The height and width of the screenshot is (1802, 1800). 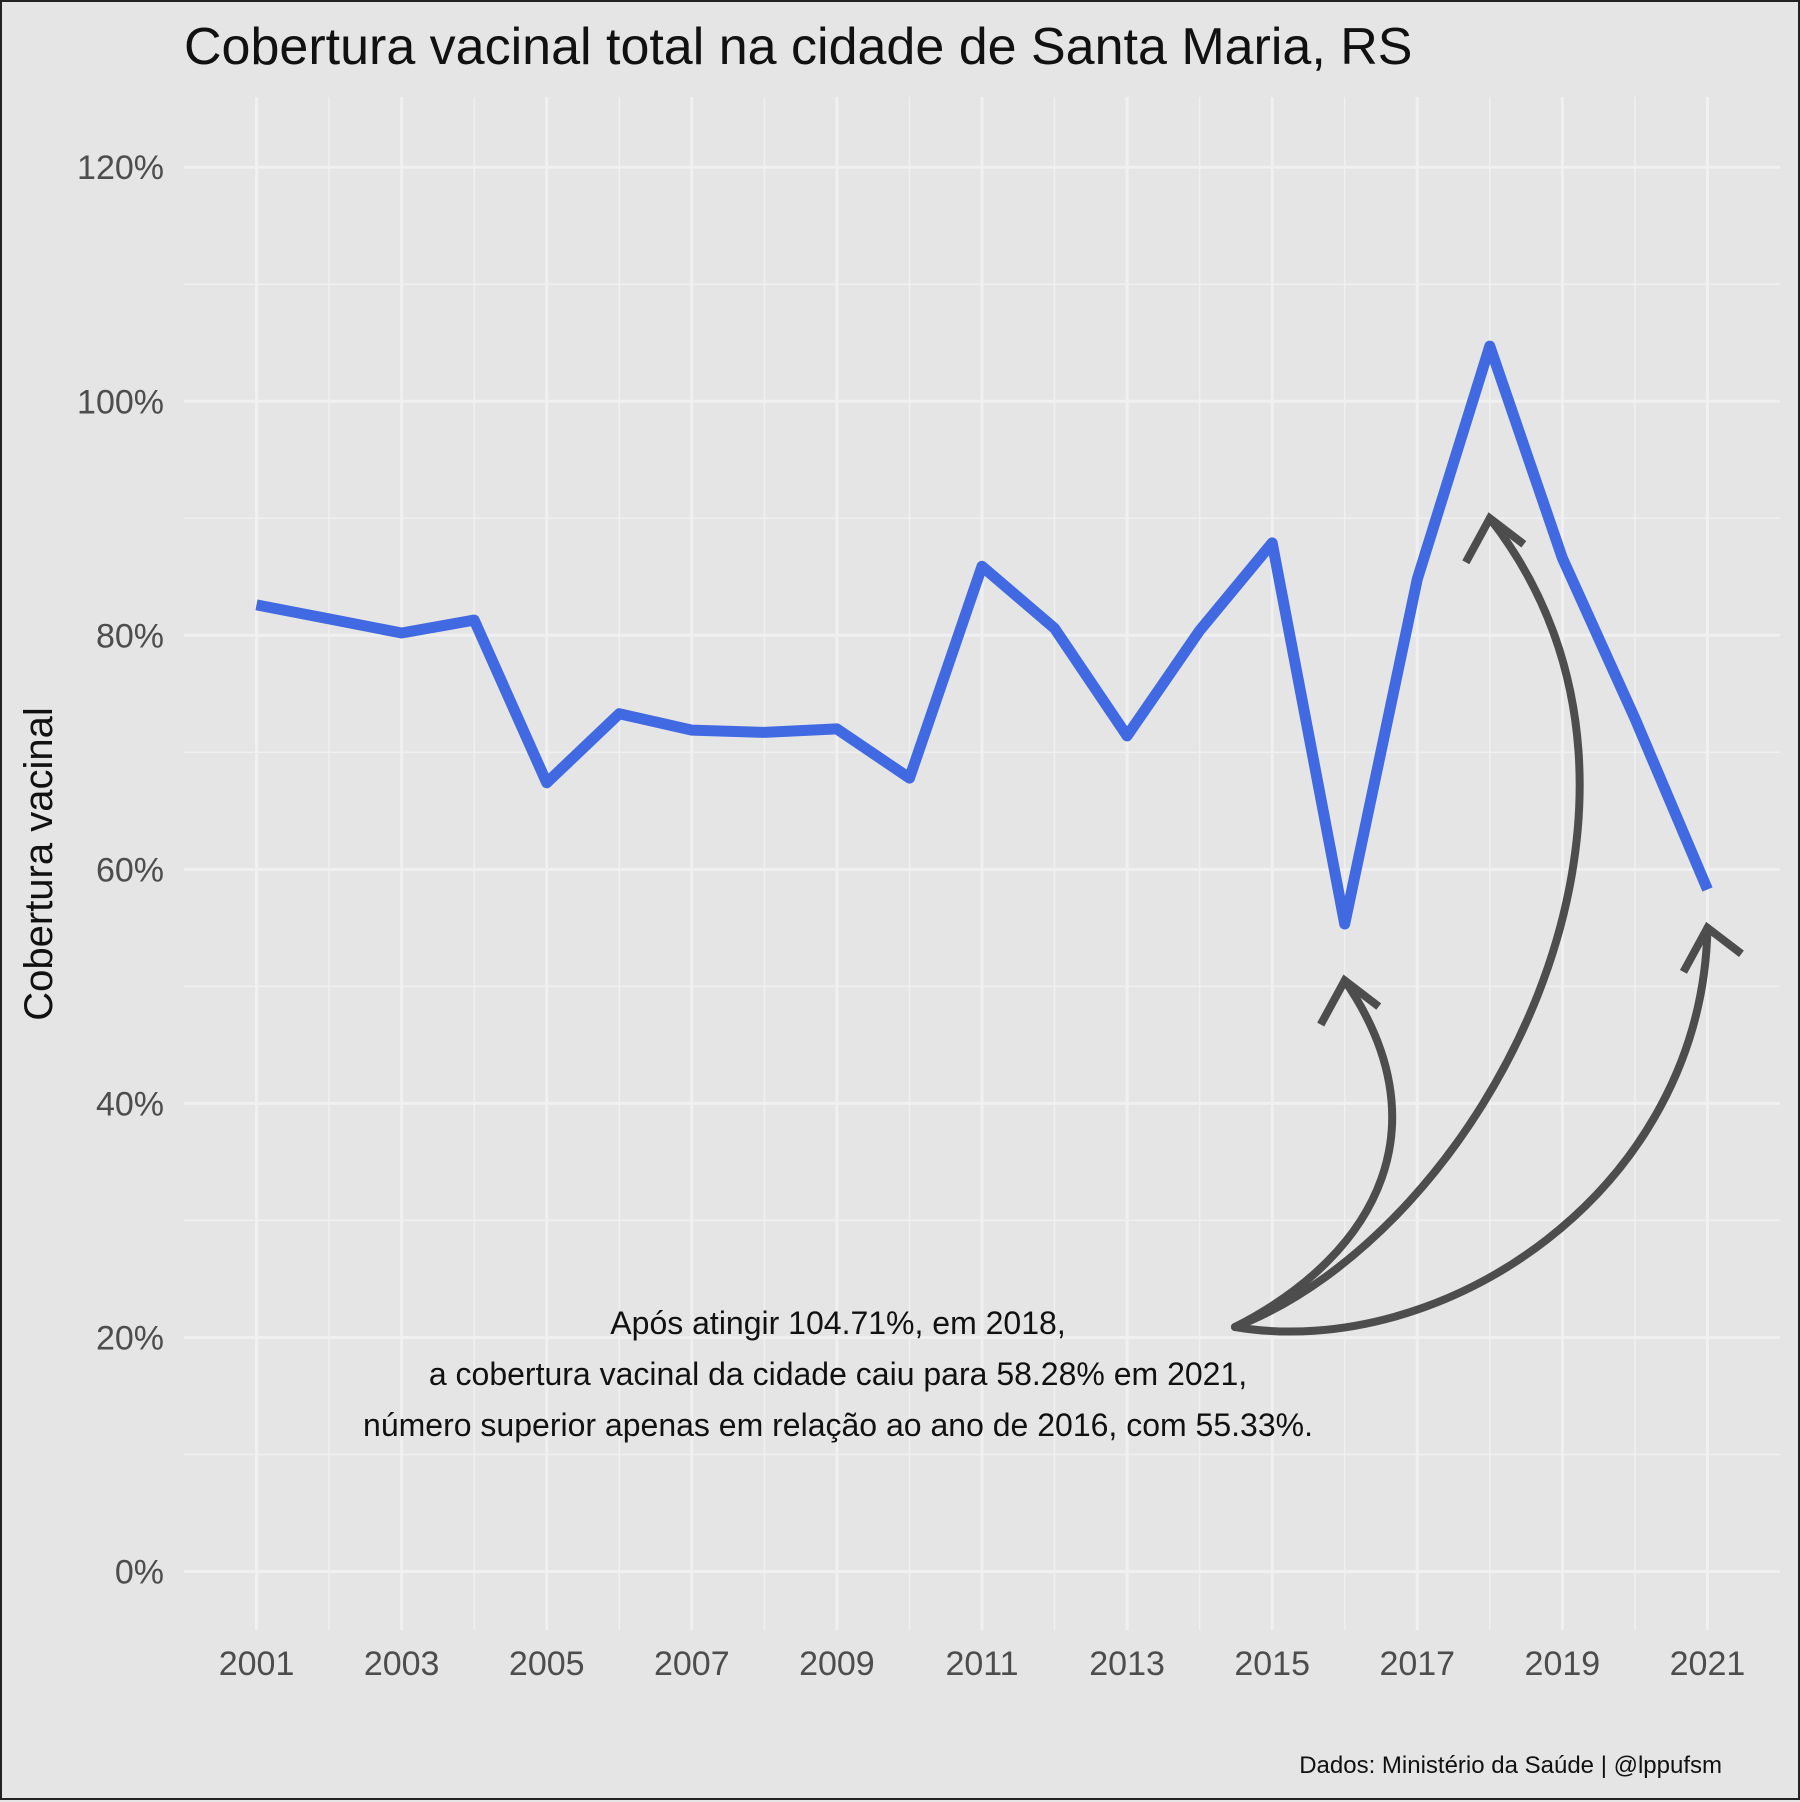 I want to click on annotation-line-1: Após atingir 104.71%, em 2018,, so click(x=837, y=1323).